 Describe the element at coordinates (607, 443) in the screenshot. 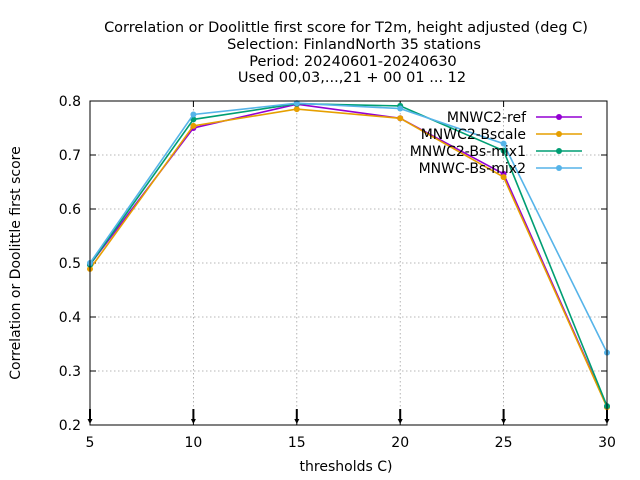

I see `x-tick-label: 30` at that location.